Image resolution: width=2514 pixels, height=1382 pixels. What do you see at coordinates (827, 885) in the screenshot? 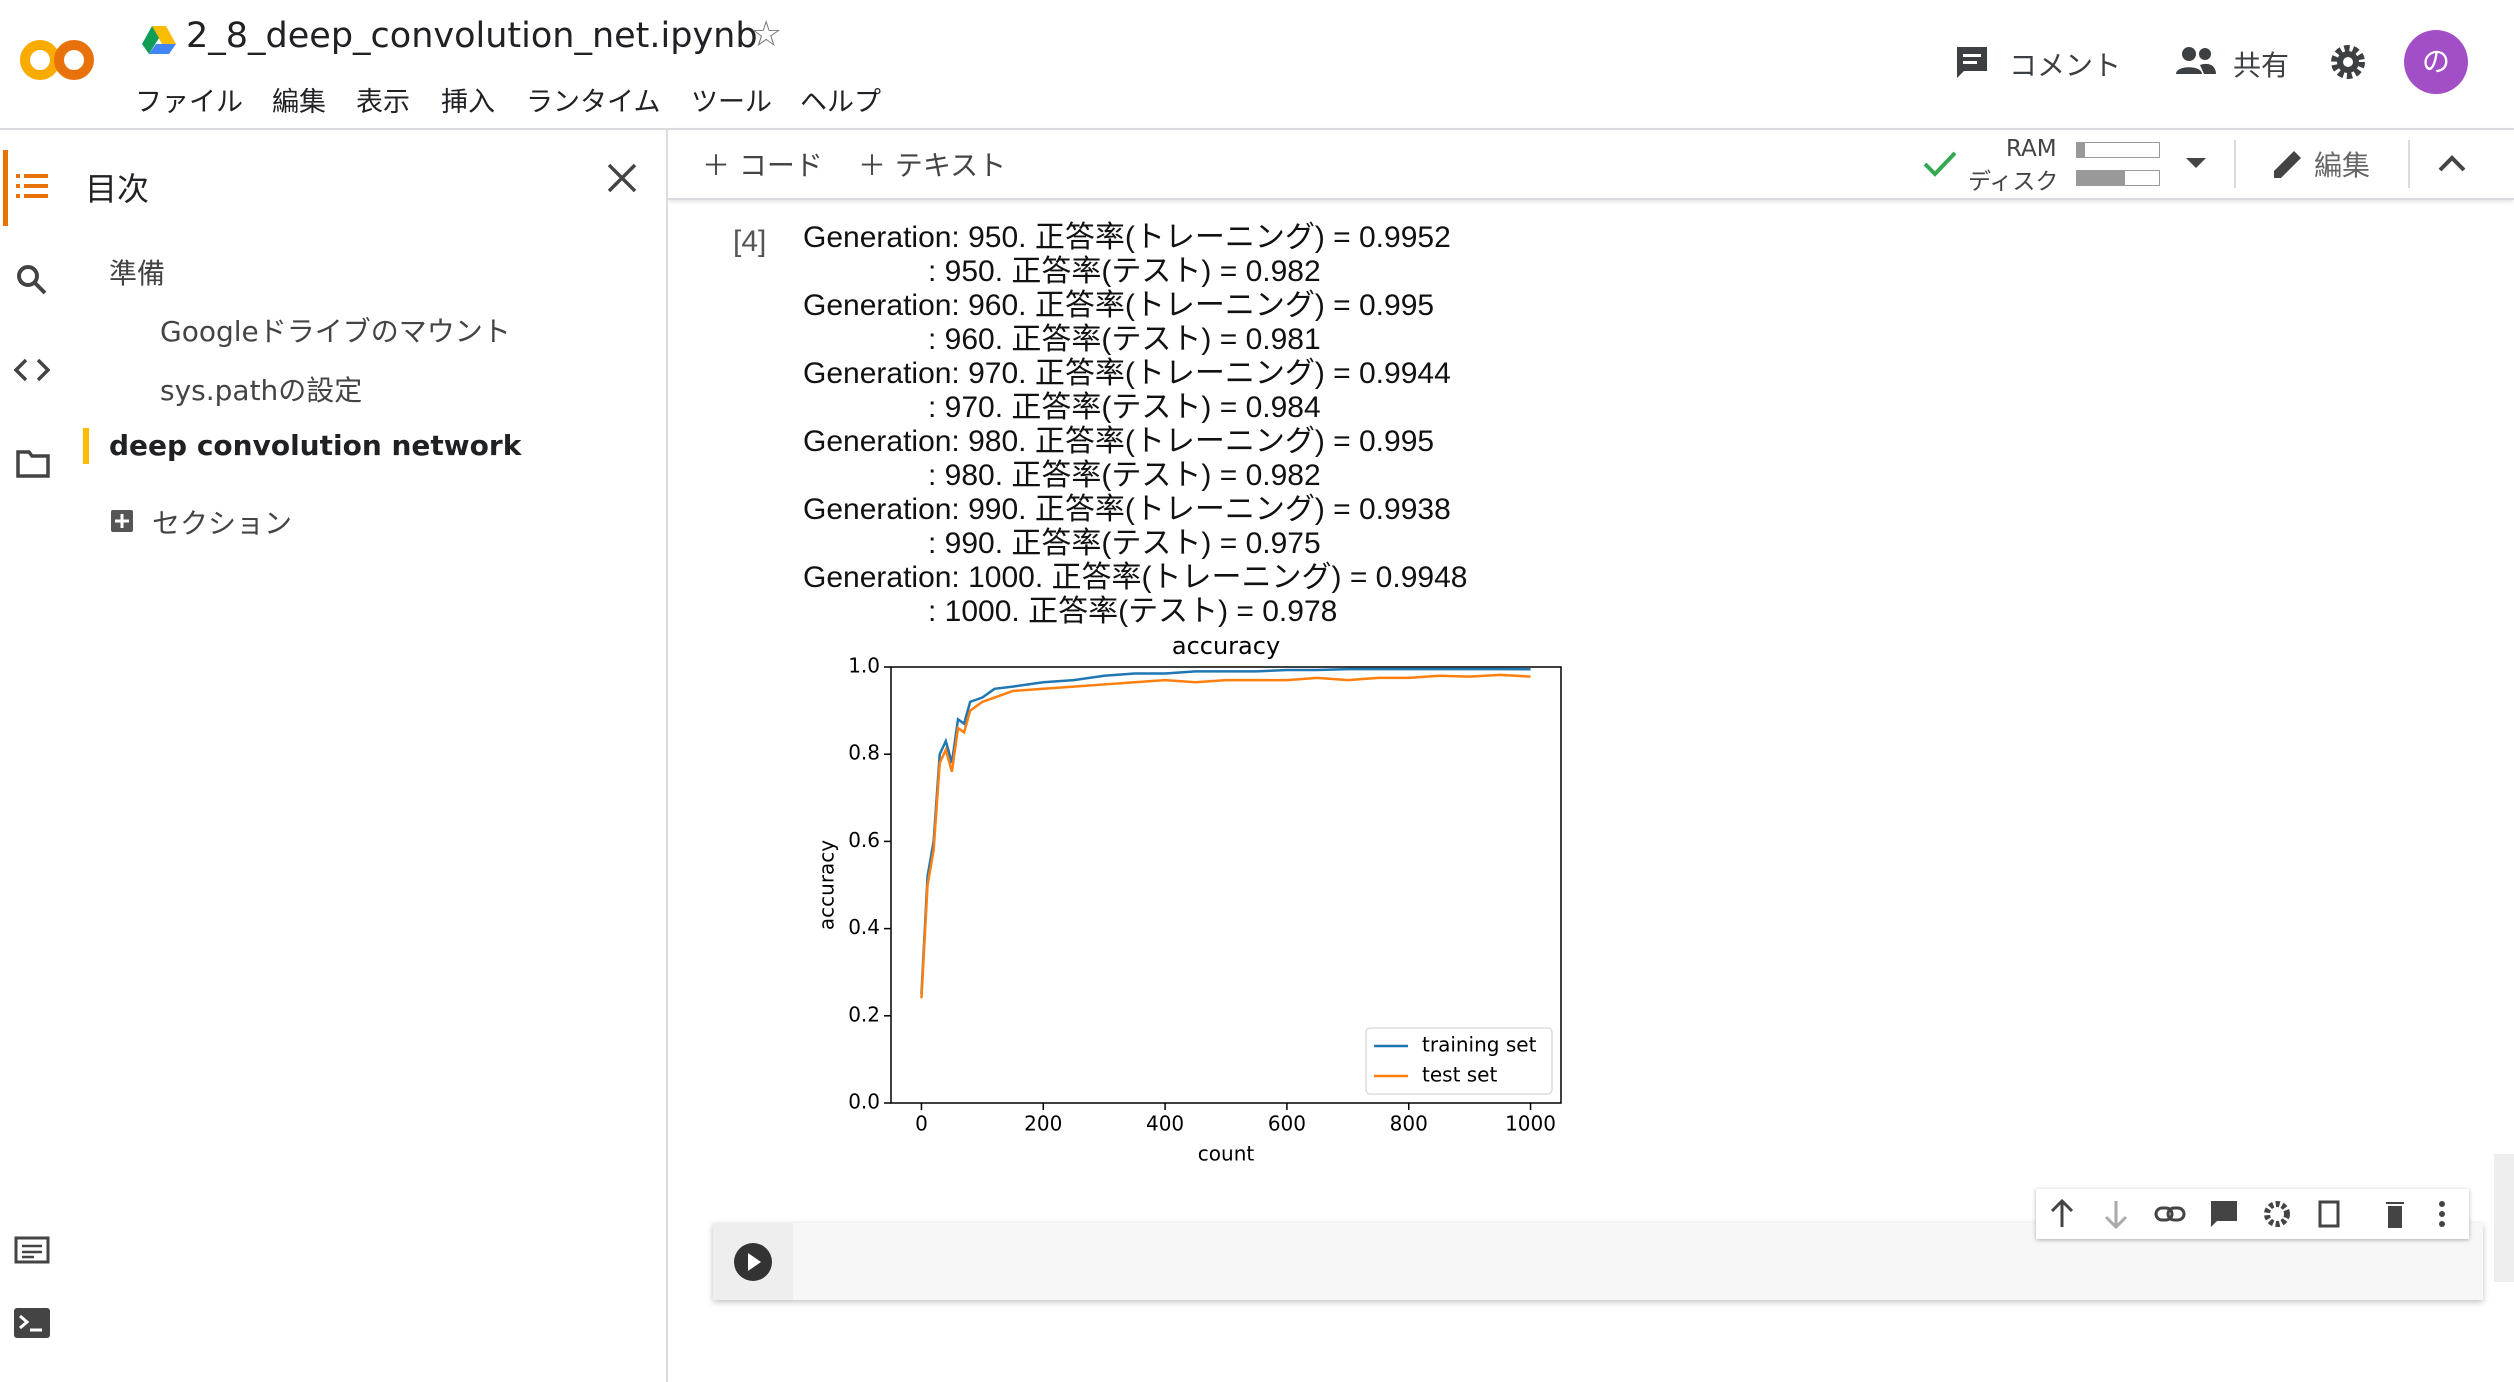
I see `y-axis-label: accuracy` at bounding box center [827, 885].